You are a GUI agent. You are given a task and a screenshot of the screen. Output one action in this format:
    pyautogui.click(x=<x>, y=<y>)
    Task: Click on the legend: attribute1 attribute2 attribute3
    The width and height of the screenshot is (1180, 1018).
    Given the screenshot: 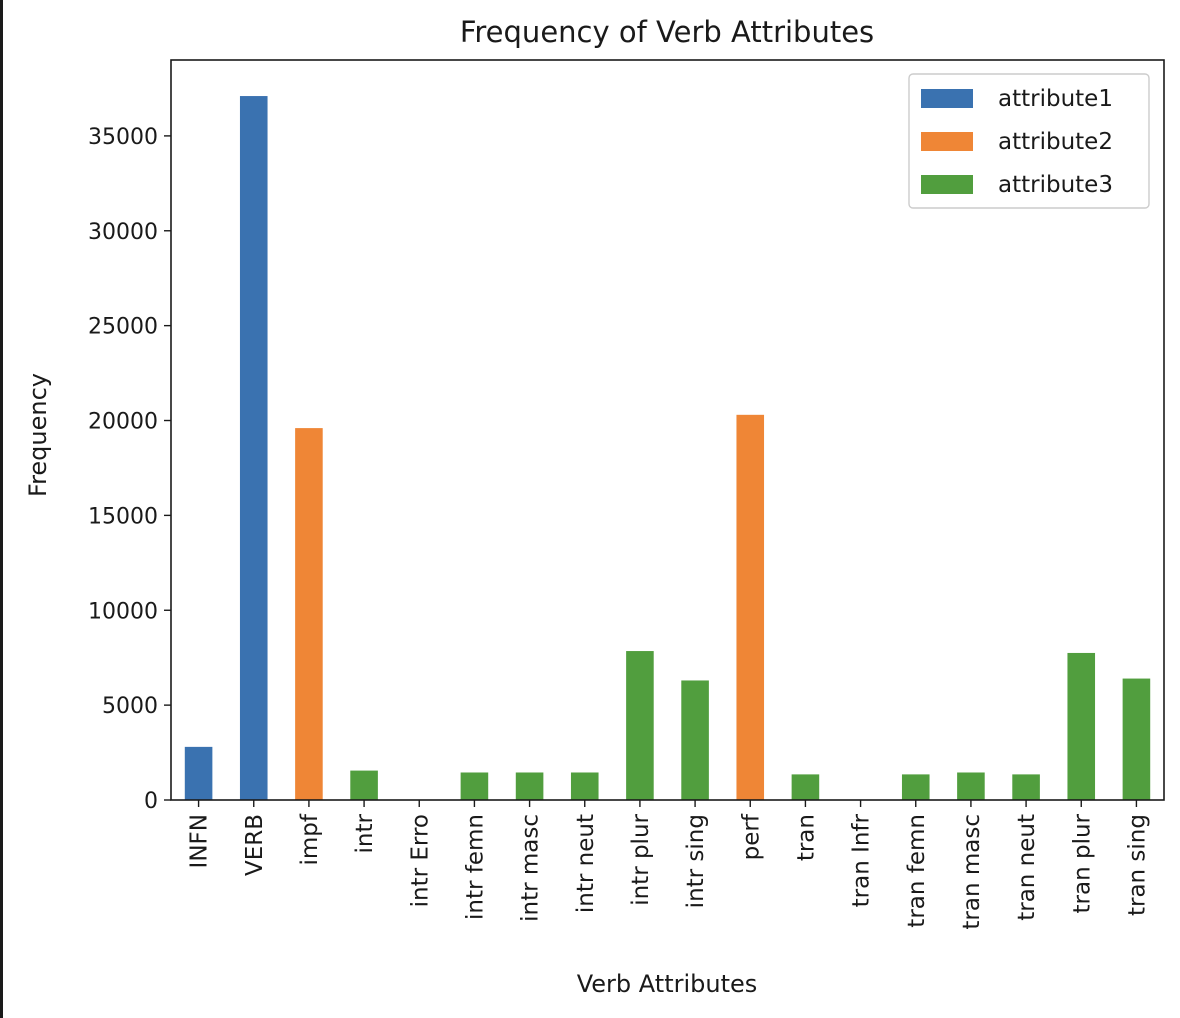 What is the action you would take?
    pyautogui.click(x=1029, y=141)
    